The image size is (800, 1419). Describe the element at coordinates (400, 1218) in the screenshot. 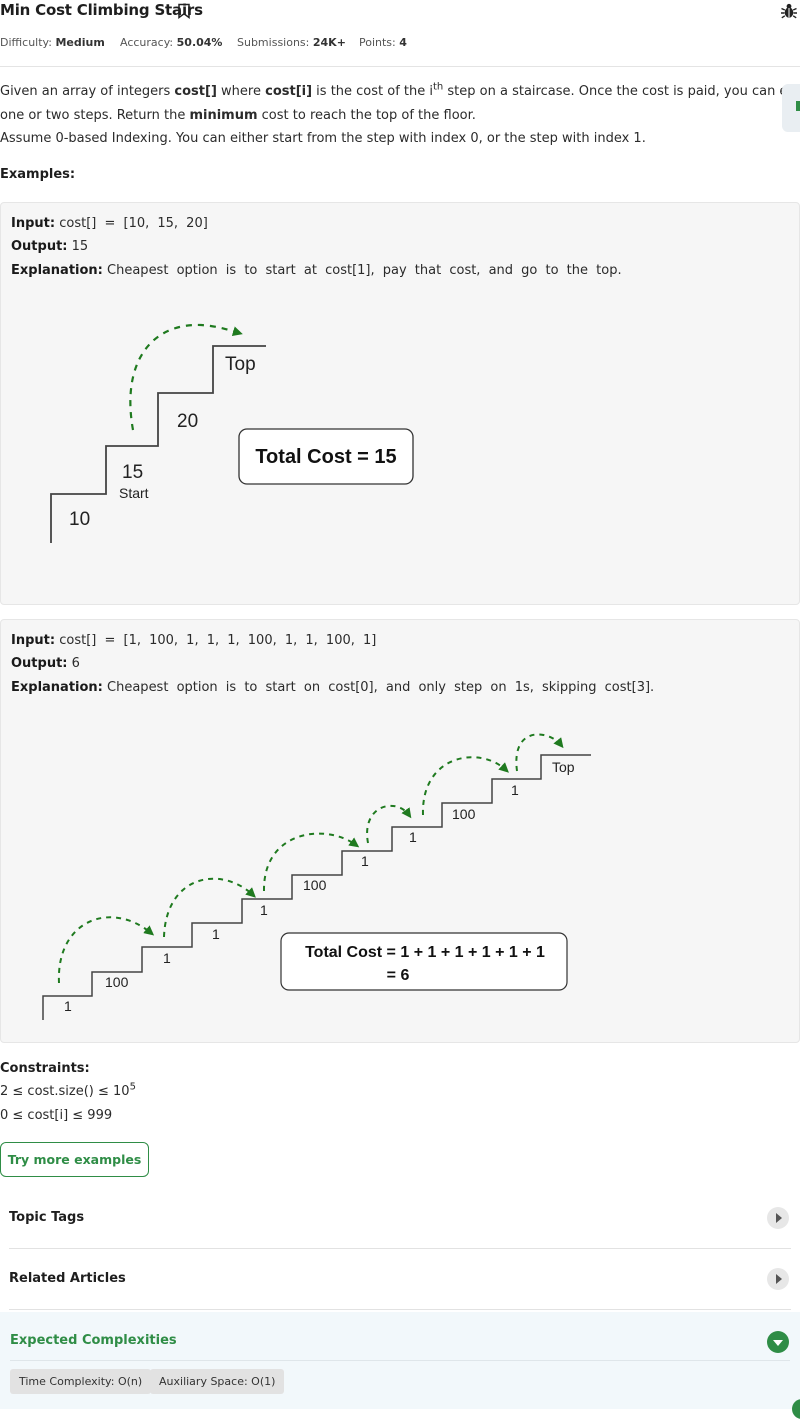

I see `accordion-topic-tags: Topic Tags` at that location.